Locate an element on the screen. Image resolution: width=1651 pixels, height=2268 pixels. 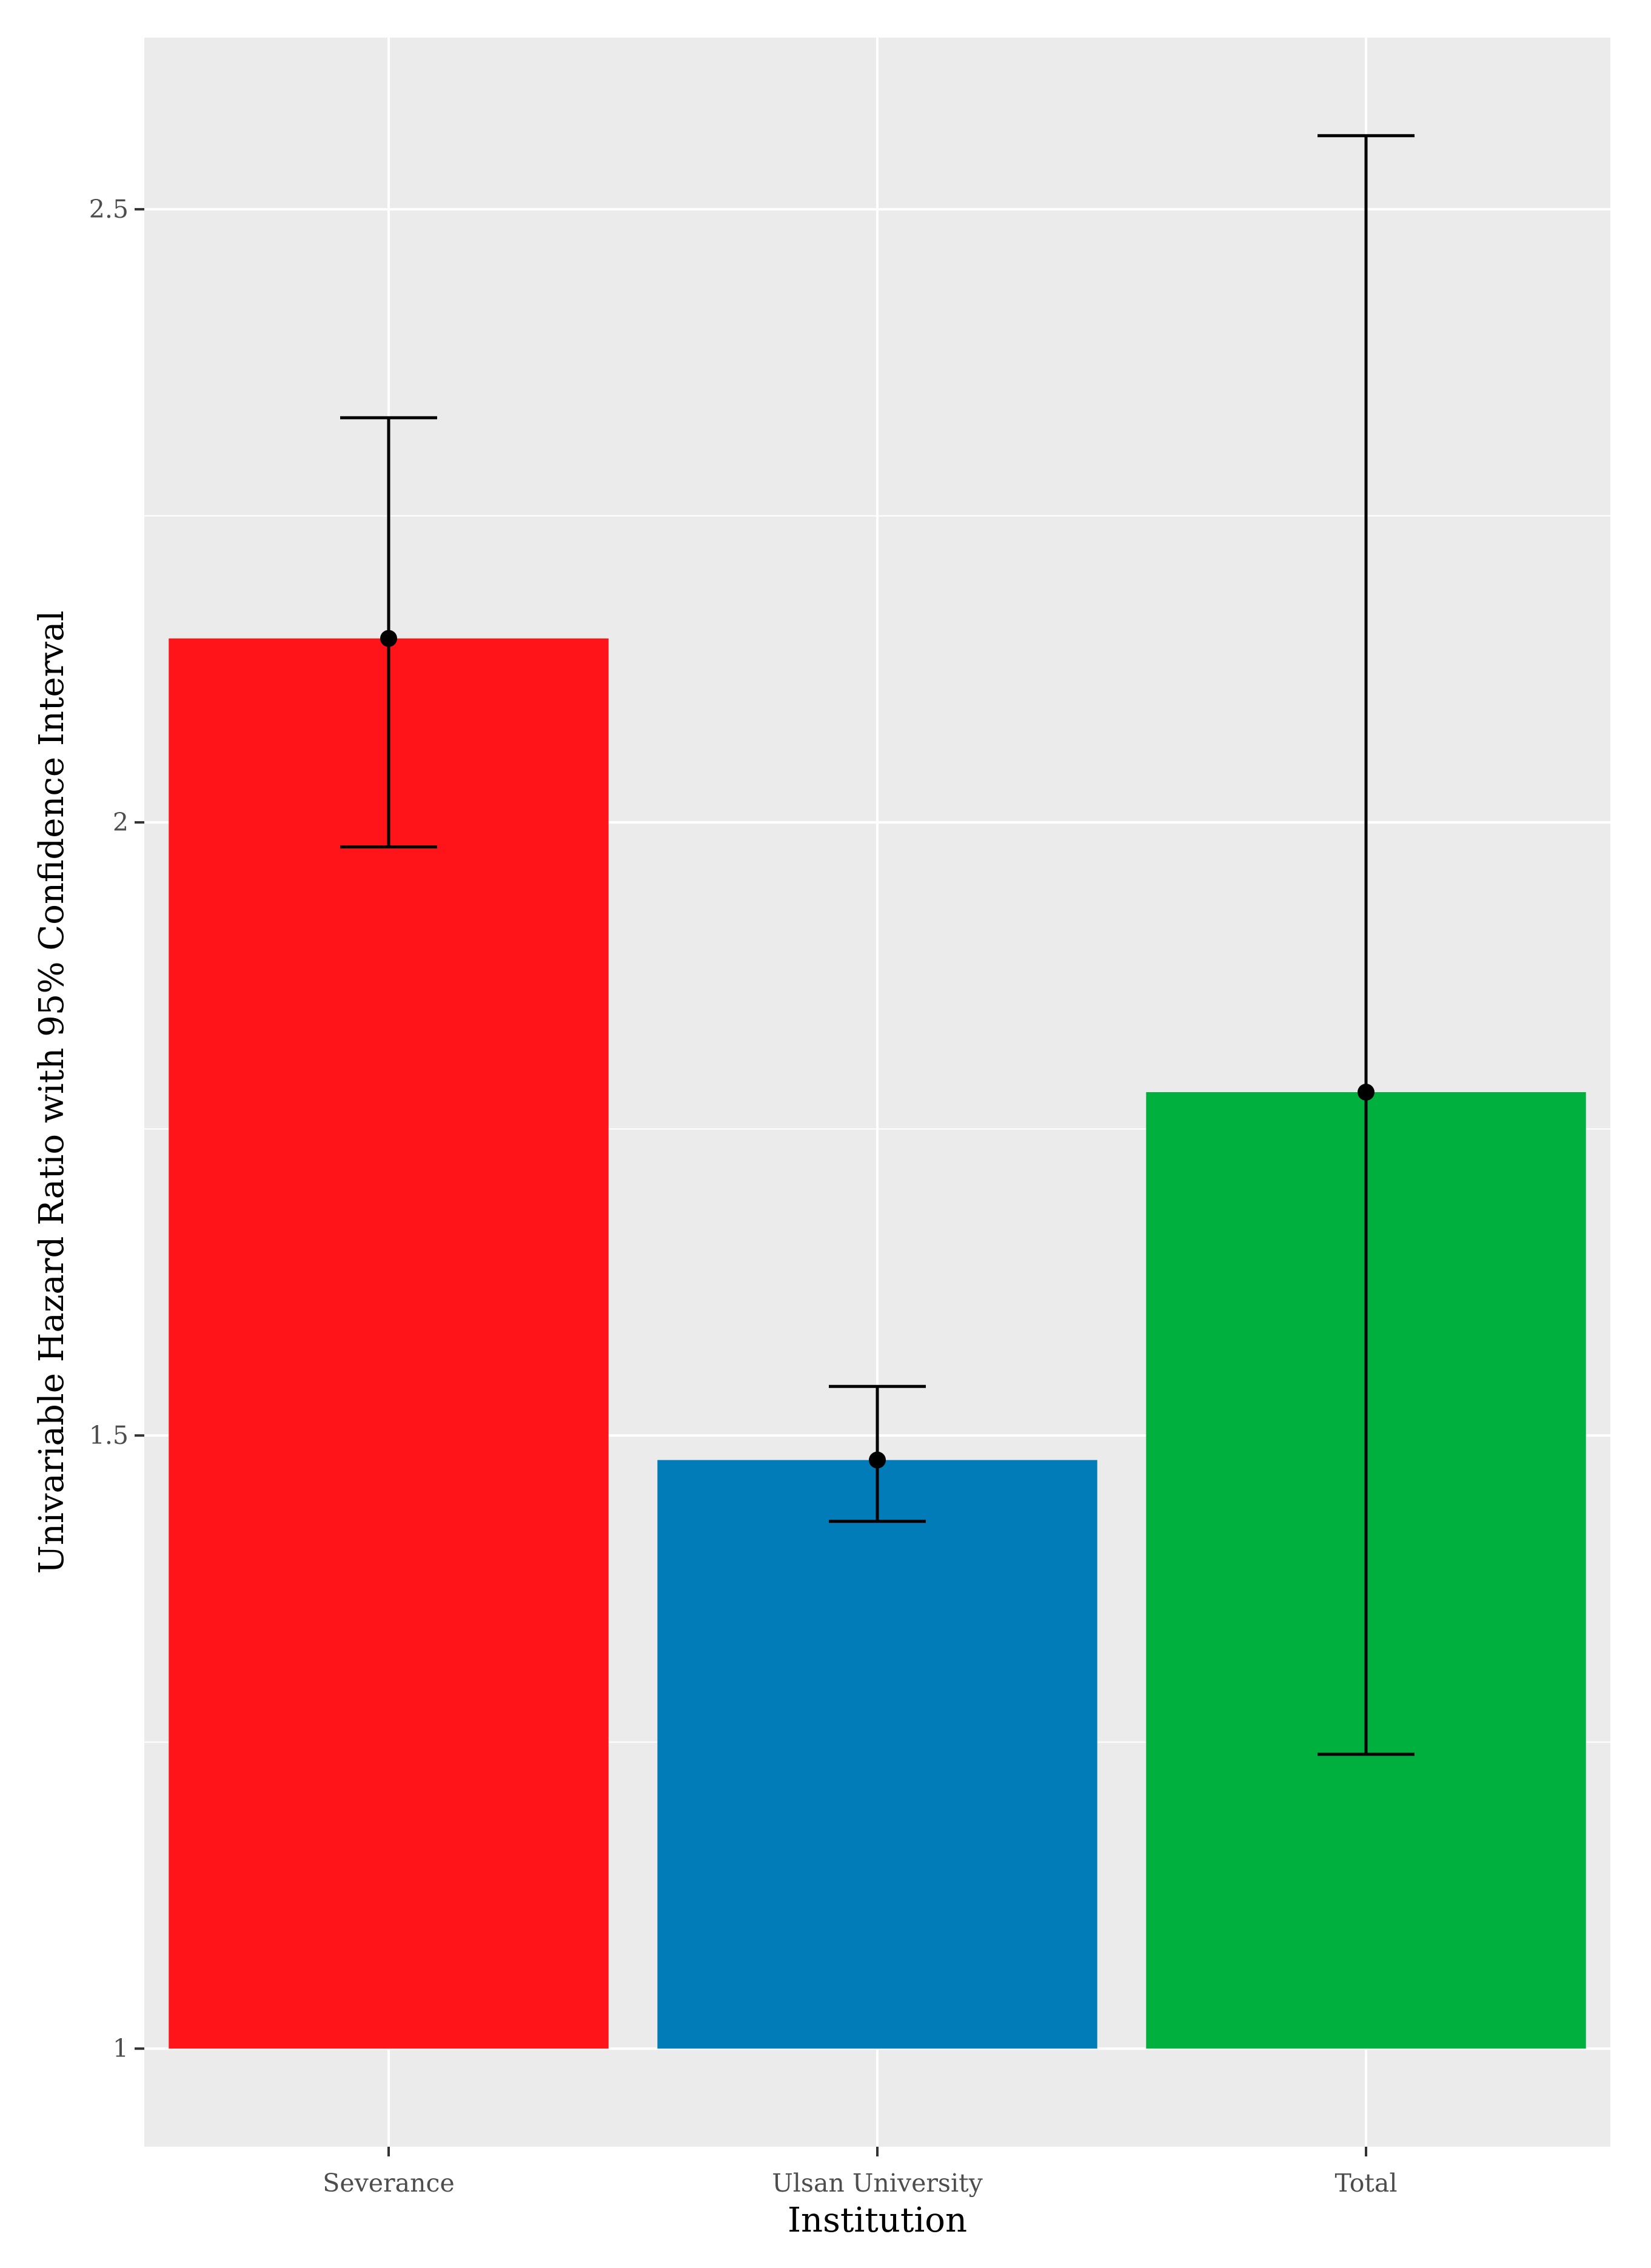
x-tick-label: Ulsan University is located at coordinates (877, 2183).